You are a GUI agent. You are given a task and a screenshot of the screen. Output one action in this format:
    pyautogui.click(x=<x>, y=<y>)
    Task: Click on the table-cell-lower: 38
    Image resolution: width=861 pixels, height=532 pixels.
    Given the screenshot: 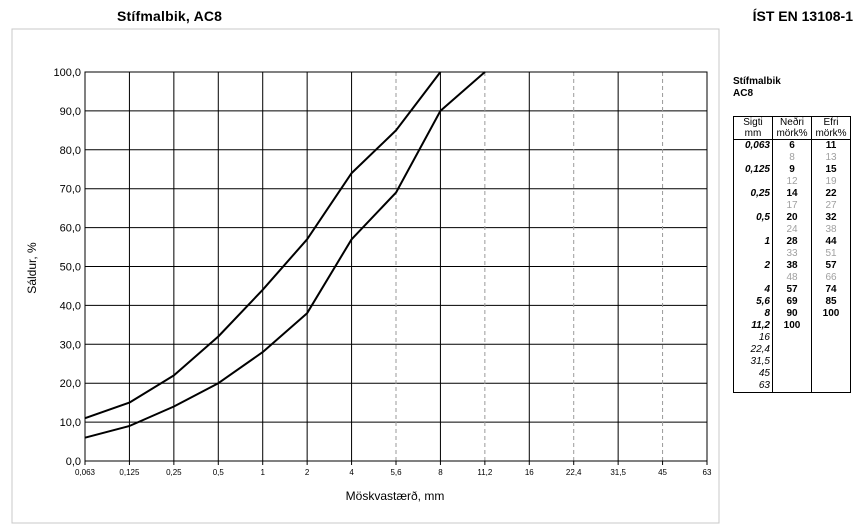 What is the action you would take?
    pyautogui.click(x=792, y=266)
    